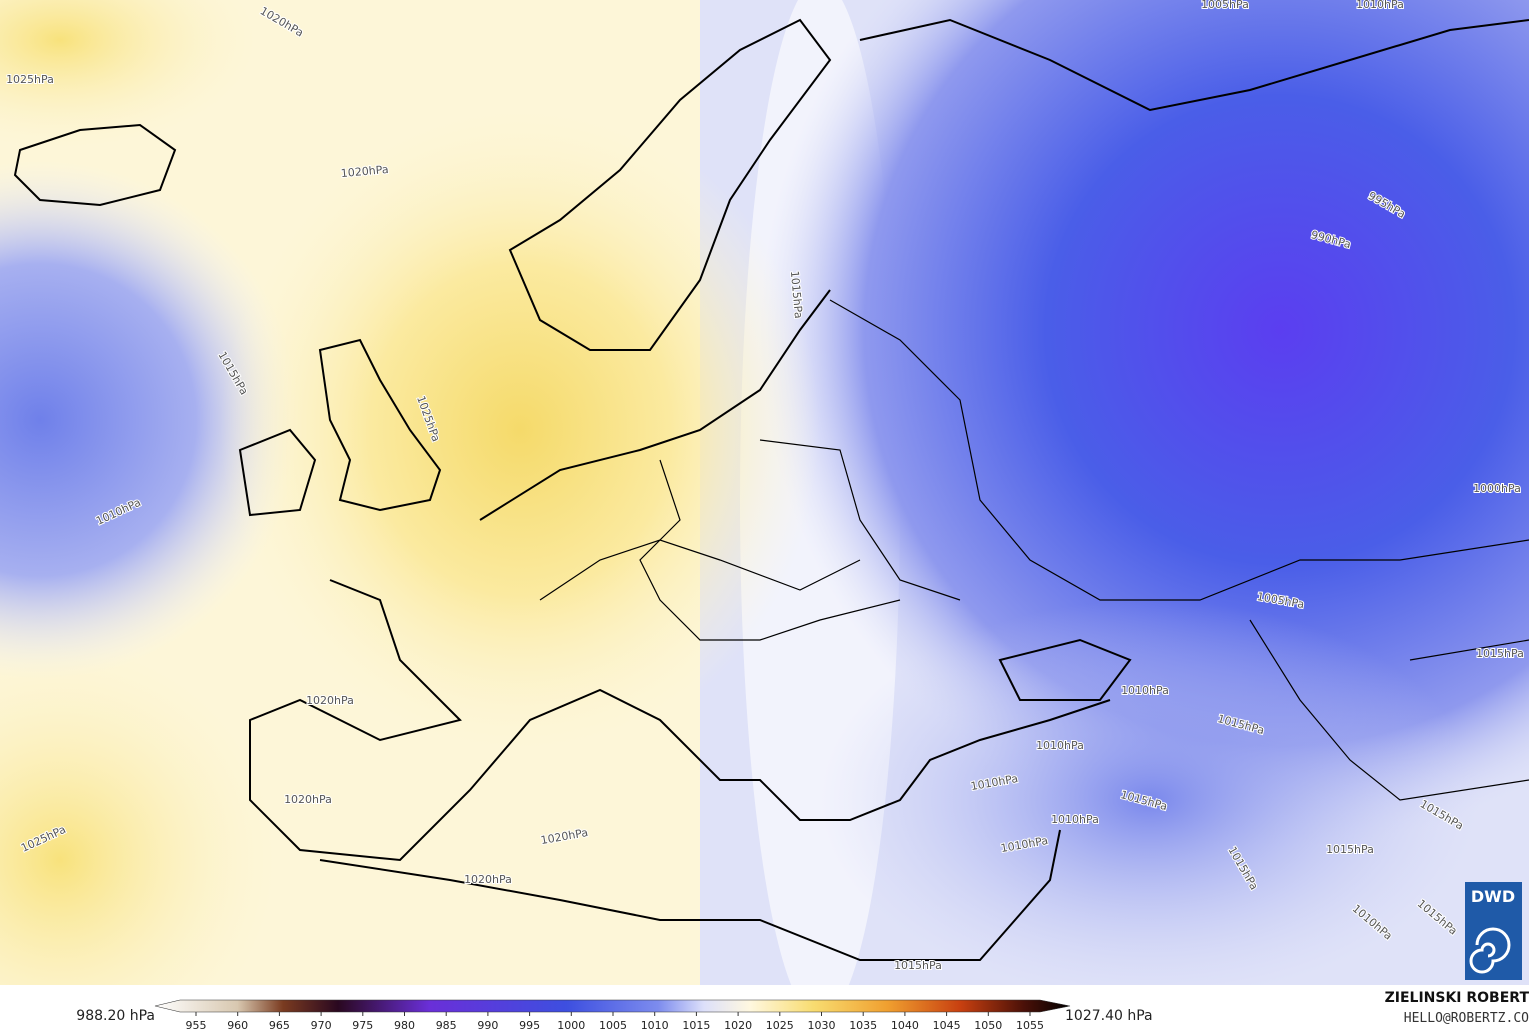  Describe the element at coordinates (196, 1025) in the screenshot. I see `tick-label: 955` at that location.